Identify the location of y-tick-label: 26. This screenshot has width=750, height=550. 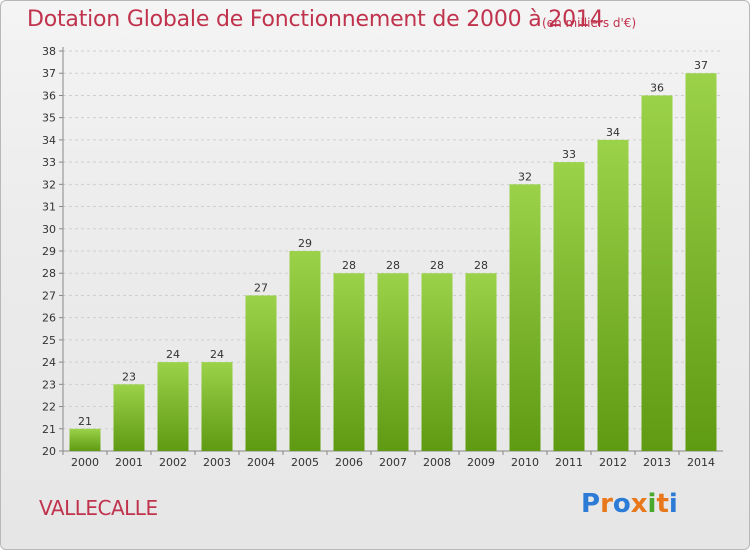
(49, 318).